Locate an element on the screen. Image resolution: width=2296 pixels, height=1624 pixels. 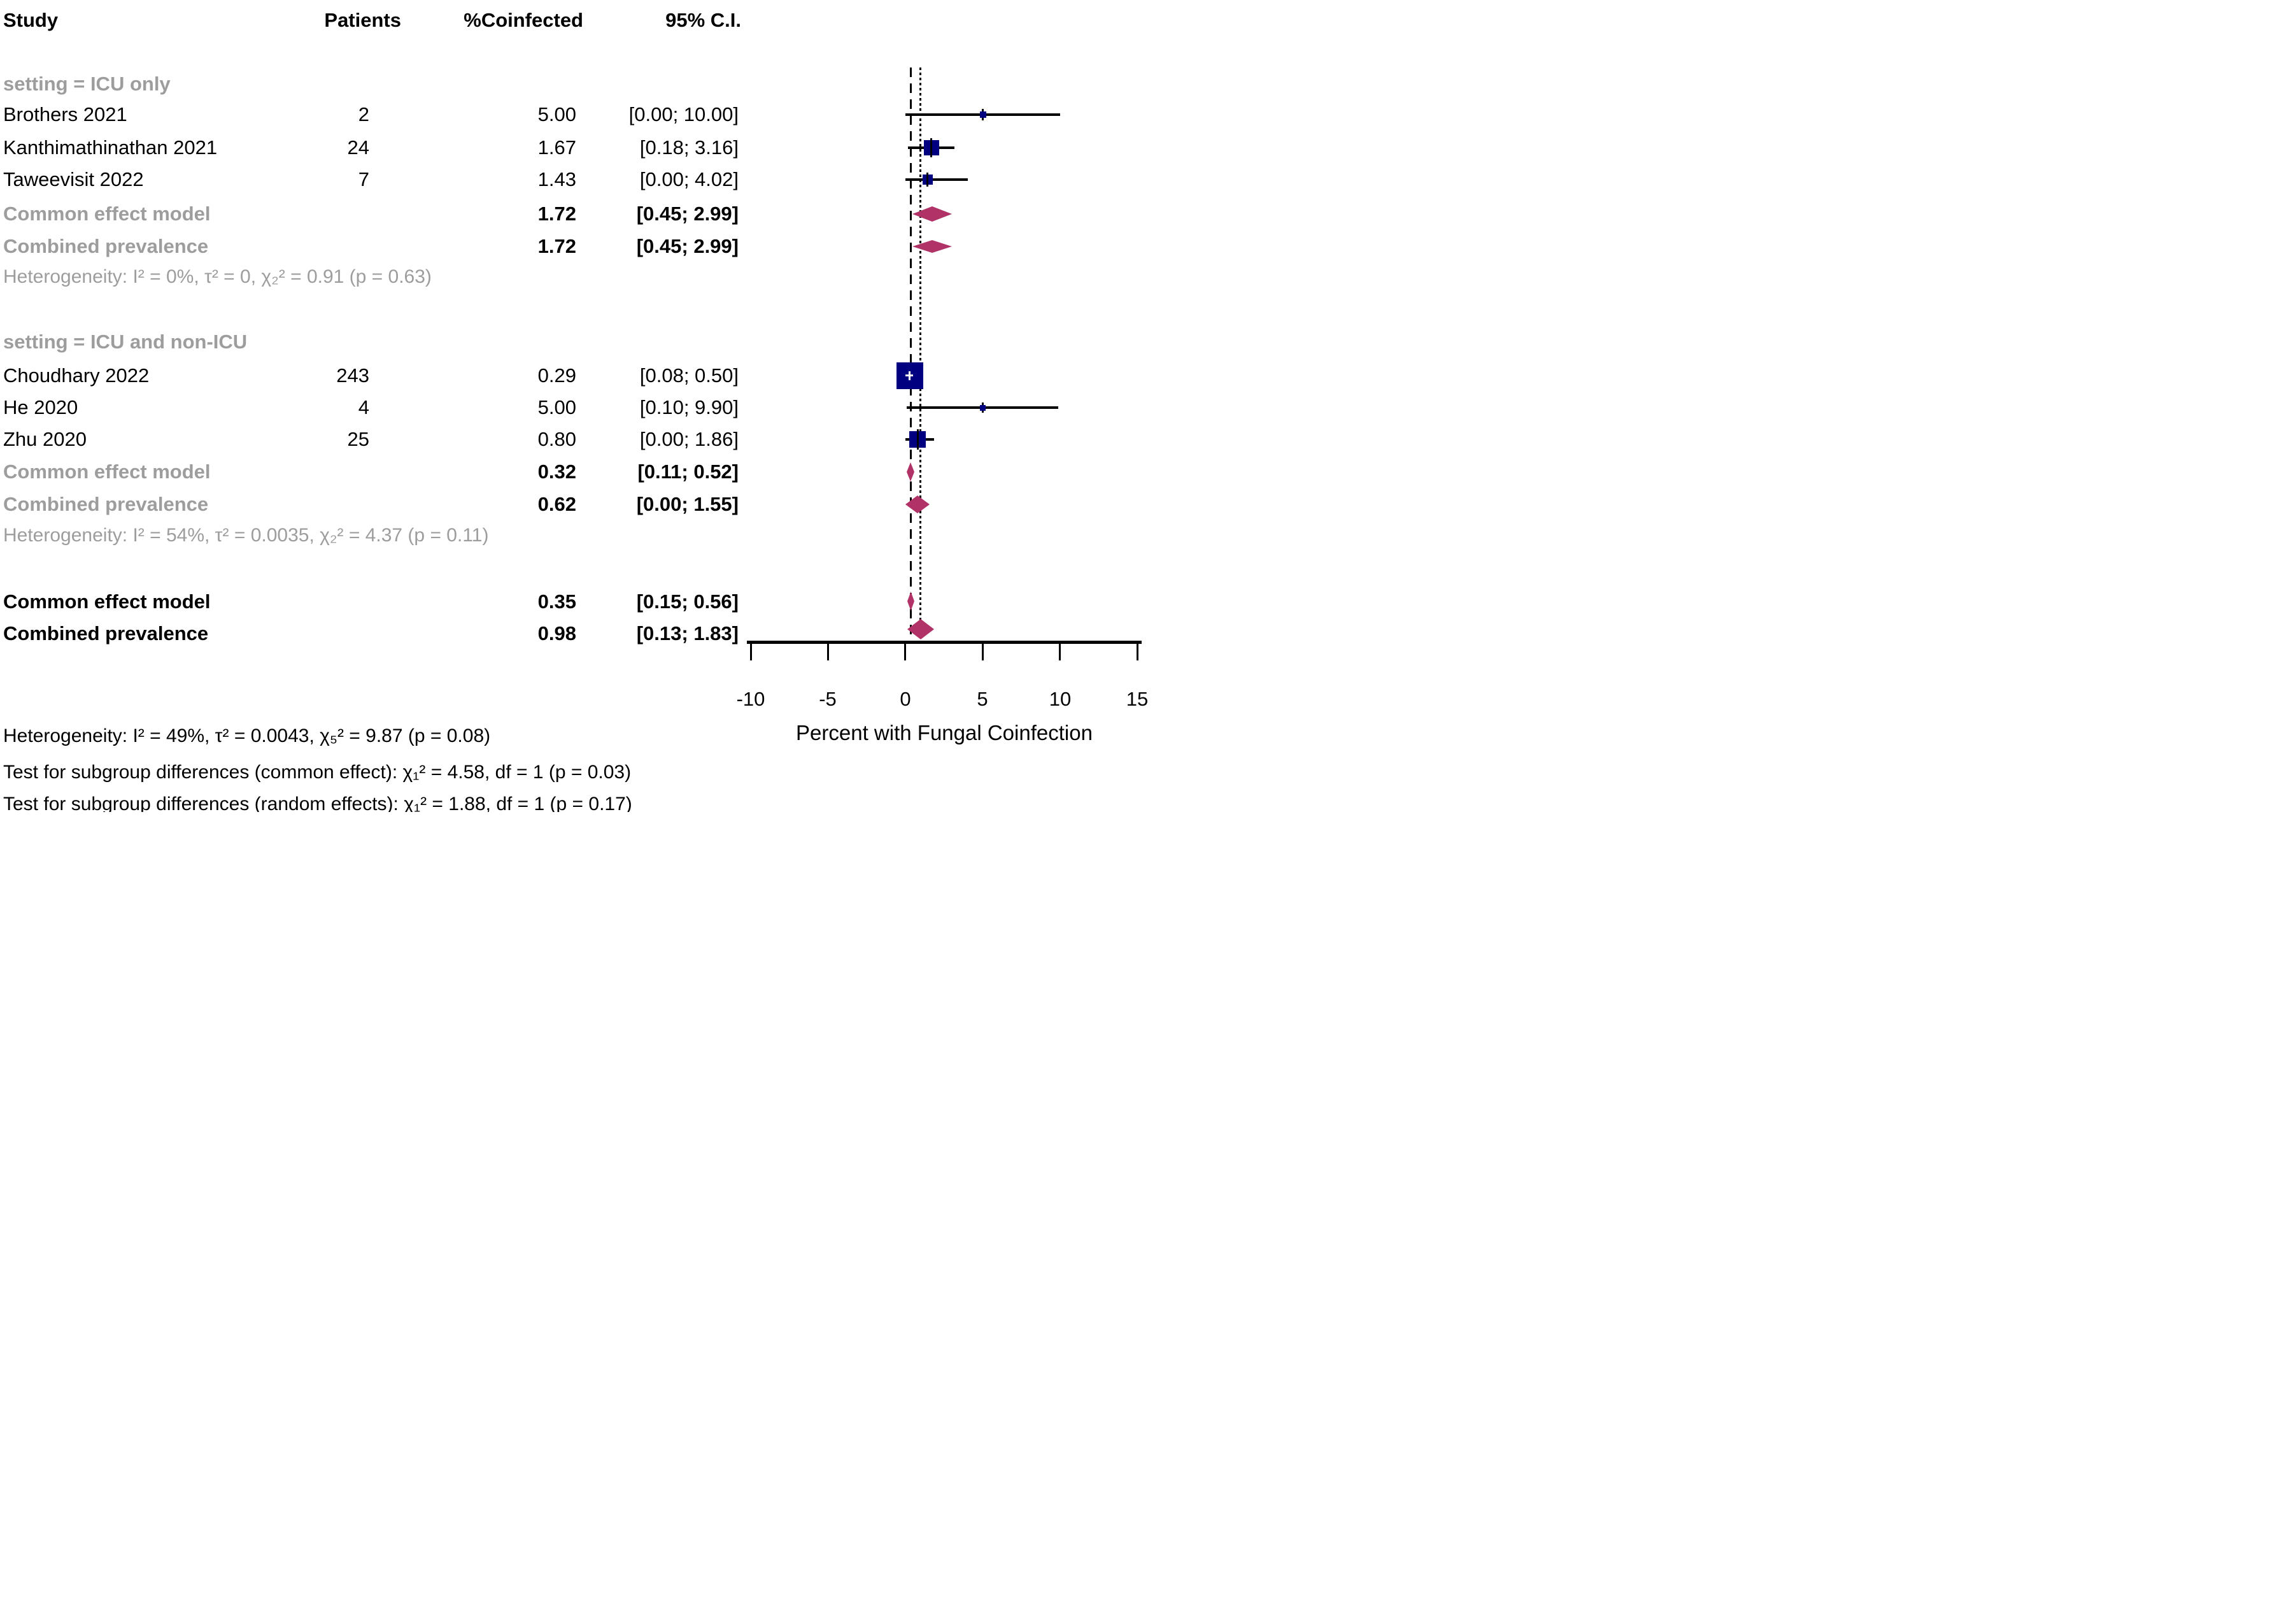
study-name: Choudhary 2022 is located at coordinates (76, 375).